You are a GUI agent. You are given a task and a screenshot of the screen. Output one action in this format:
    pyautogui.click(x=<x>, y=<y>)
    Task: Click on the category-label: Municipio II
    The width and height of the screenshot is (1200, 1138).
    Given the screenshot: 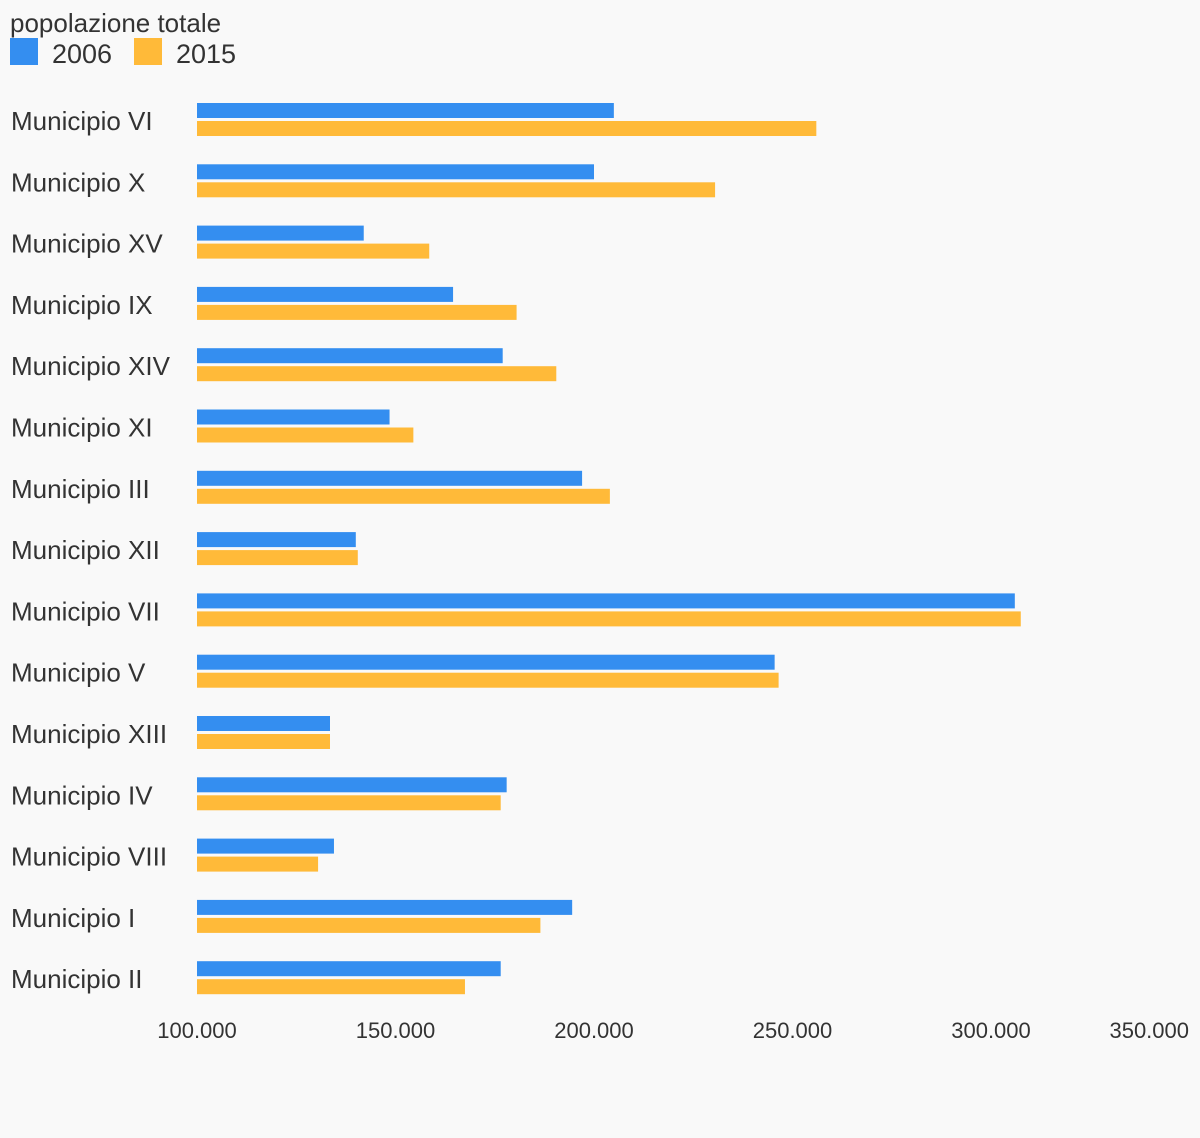 What is the action you would take?
    pyautogui.click(x=77, y=979)
    